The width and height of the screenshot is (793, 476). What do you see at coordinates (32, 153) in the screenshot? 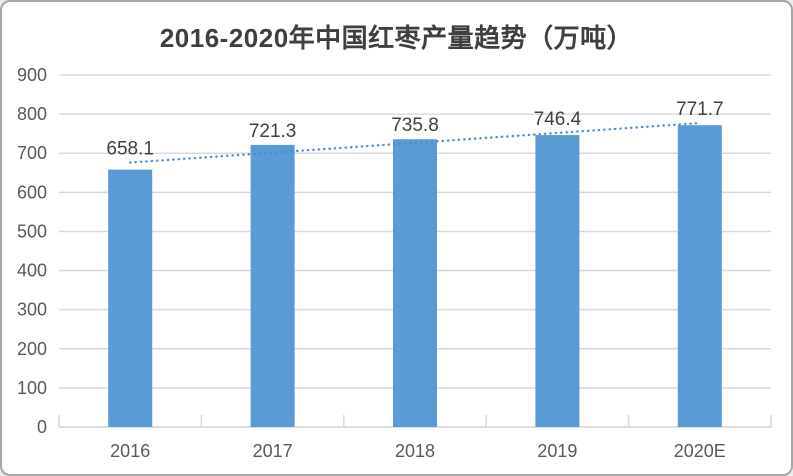
I see `y-tick-label: 700` at bounding box center [32, 153].